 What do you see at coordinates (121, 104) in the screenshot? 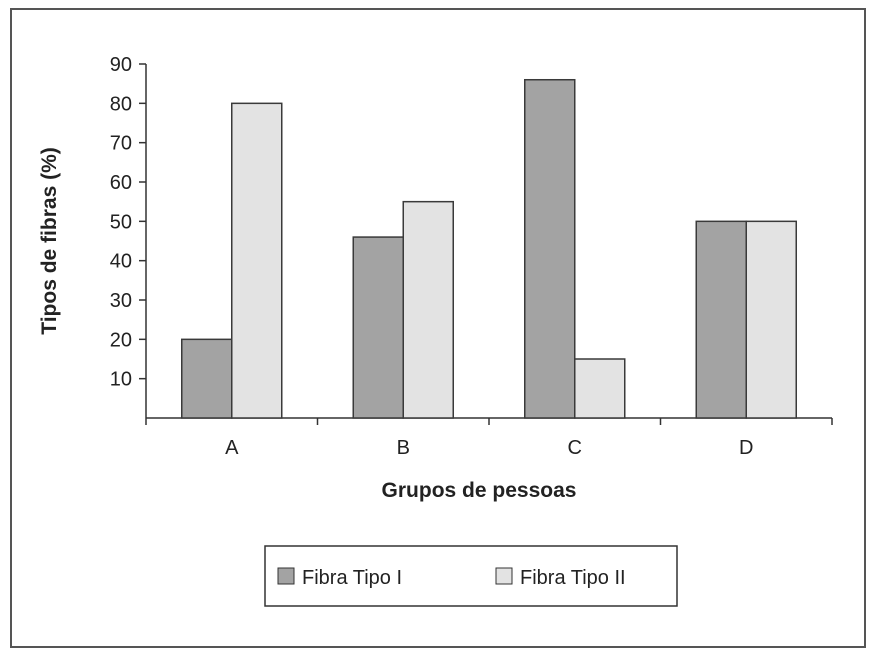
I see `y-tick-label-80: 80` at bounding box center [121, 104].